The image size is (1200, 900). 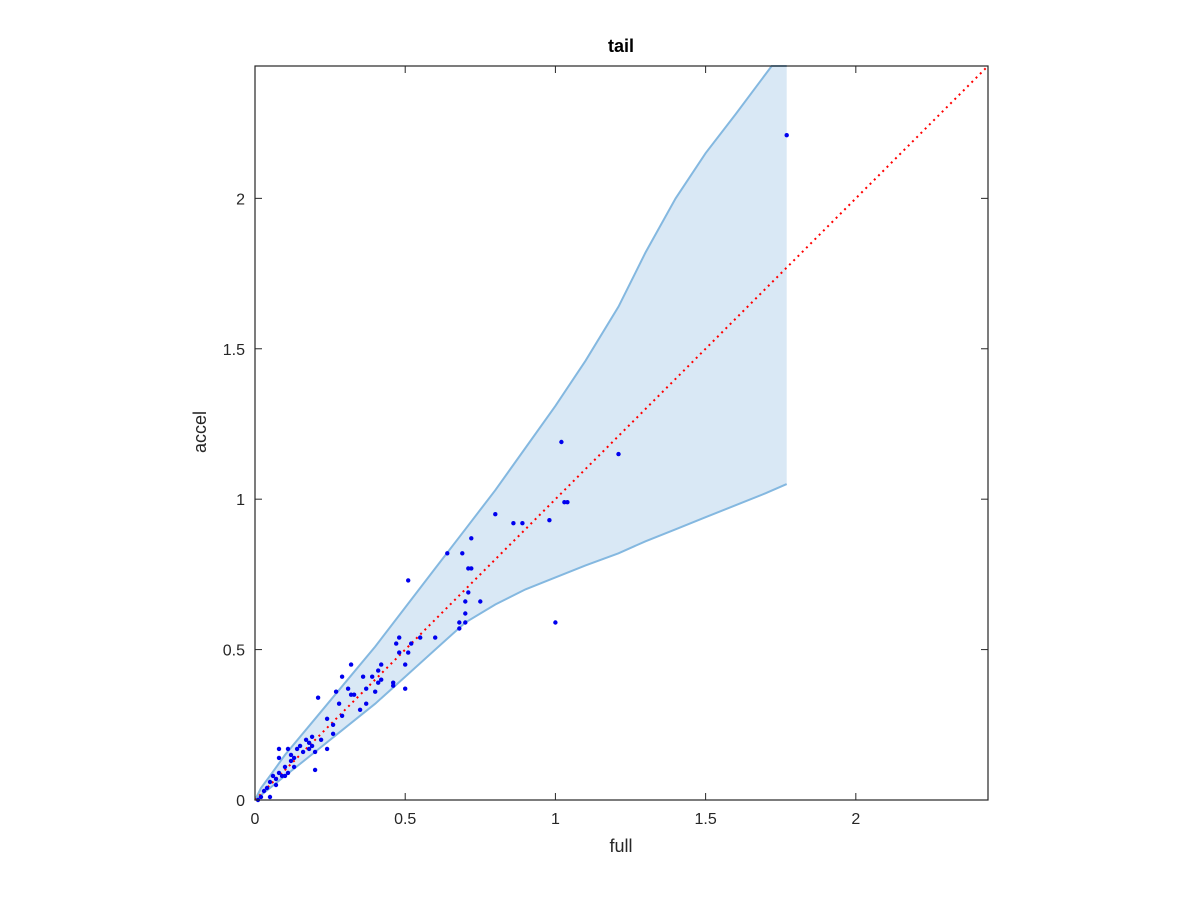 I want to click on y-tick-label: 1, so click(x=240, y=500).